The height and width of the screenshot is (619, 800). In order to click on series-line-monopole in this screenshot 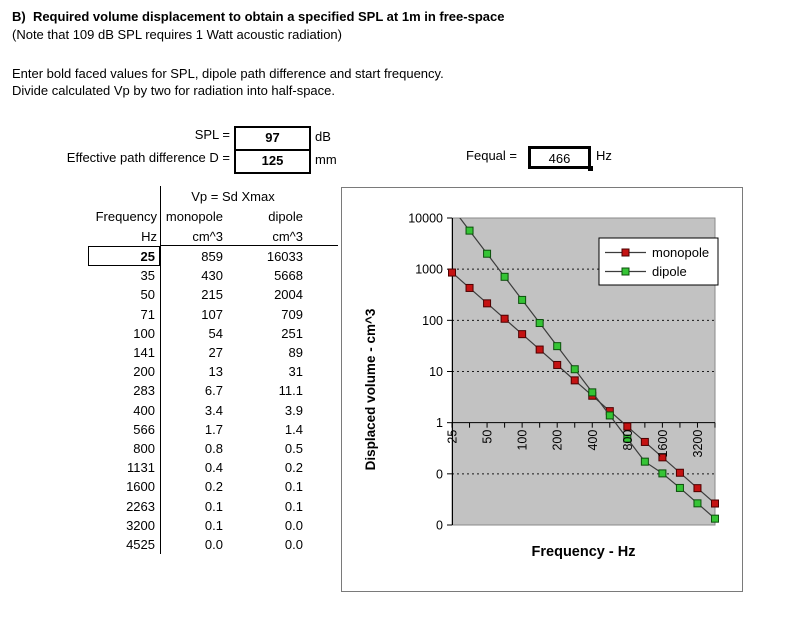, I will do `click(583, 388)`.